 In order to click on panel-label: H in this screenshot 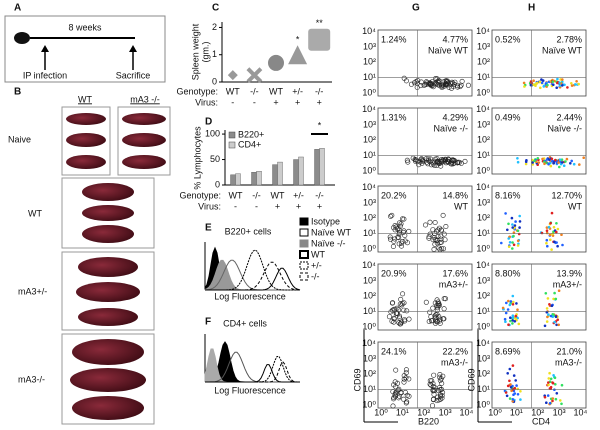, I will do `click(531, 8)`.